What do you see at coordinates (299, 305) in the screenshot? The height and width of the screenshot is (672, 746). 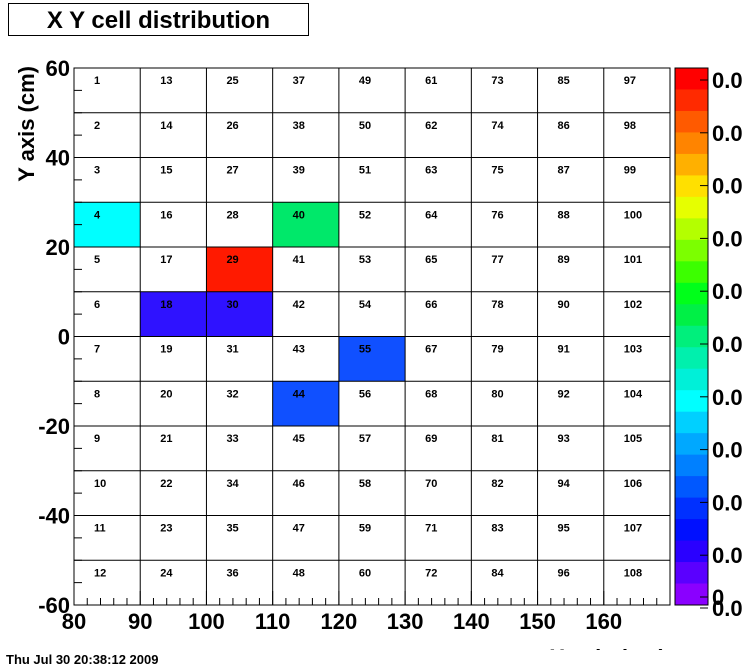 I see `cell-label-42: 42` at bounding box center [299, 305].